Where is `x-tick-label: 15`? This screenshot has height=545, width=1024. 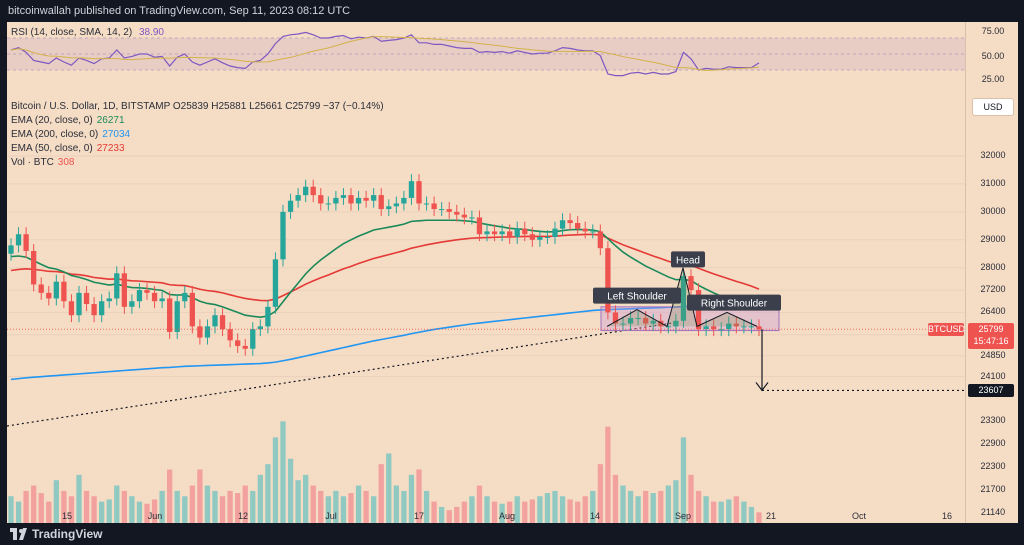
x-tick-label: 15 is located at coordinates (67, 516).